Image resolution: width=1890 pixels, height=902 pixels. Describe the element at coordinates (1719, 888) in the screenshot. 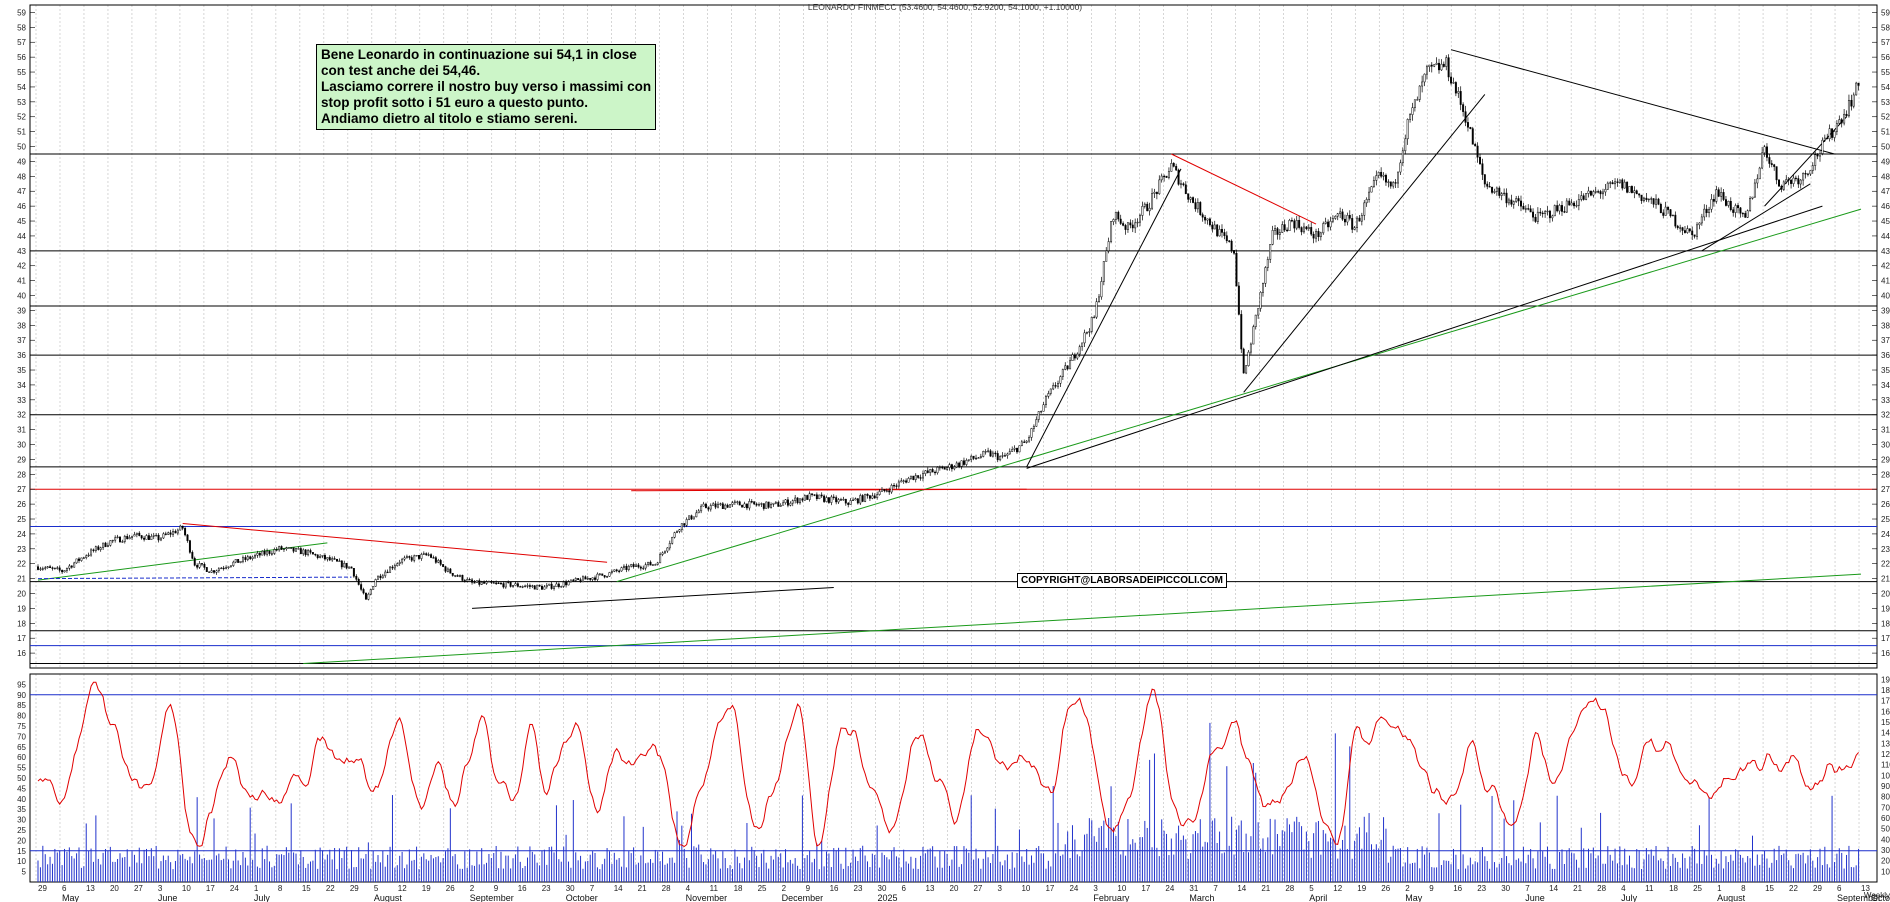

I see `x-day-label: 1` at that location.